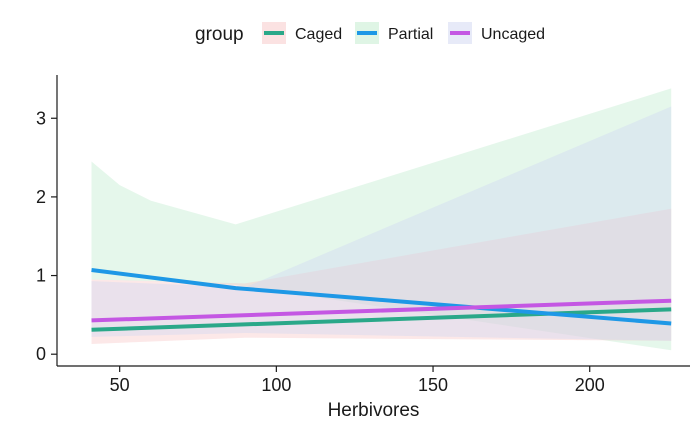  I want to click on series-lines, so click(381, 300).